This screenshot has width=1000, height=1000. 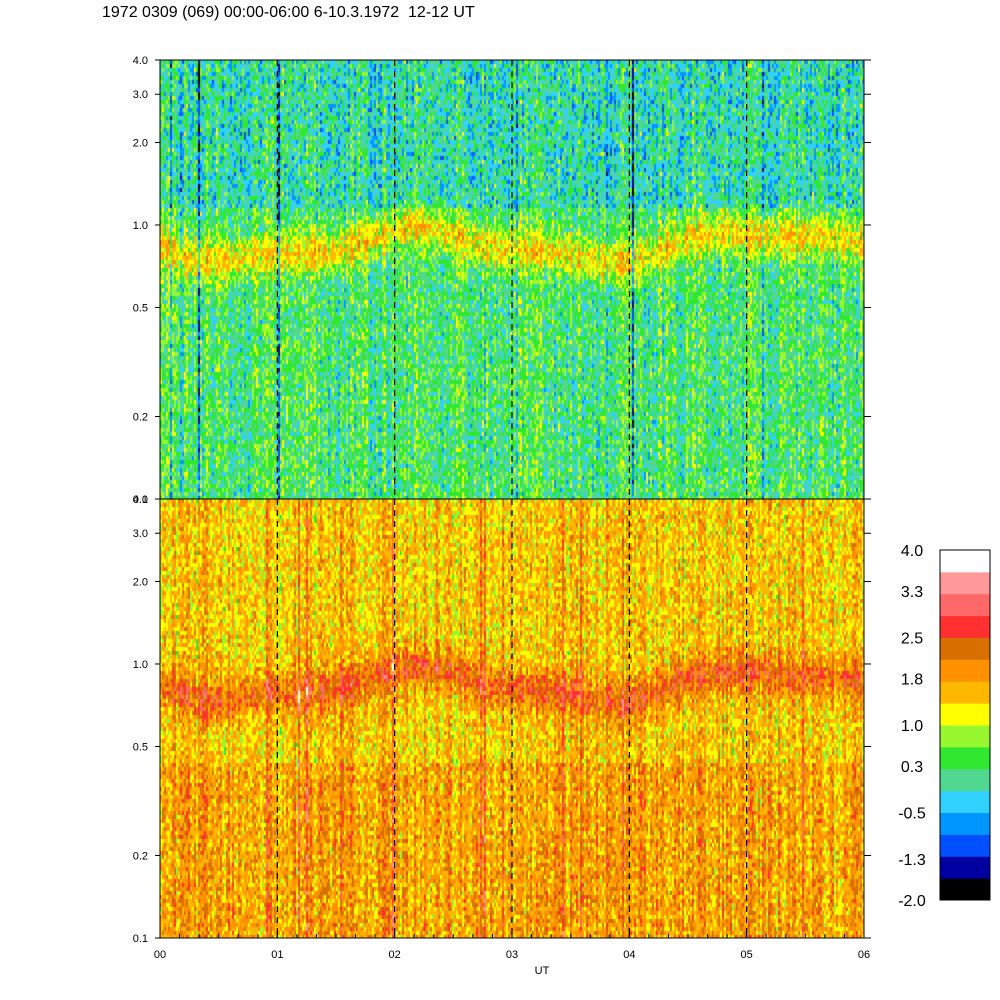 What do you see at coordinates (912, 639) in the screenshot?
I see `colorbar-label: 2.5` at bounding box center [912, 639].